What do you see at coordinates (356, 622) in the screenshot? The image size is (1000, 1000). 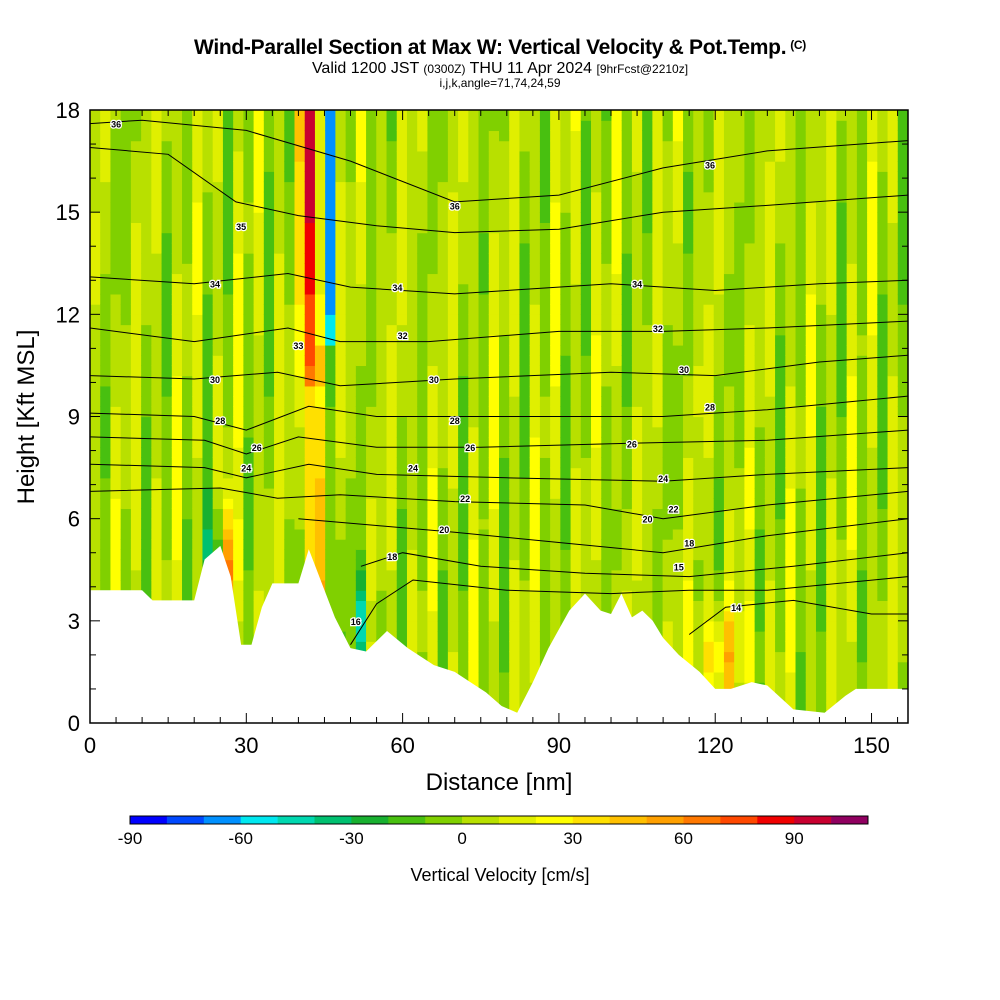 I see `theta-label: 16` at bounding box center [356, 622].